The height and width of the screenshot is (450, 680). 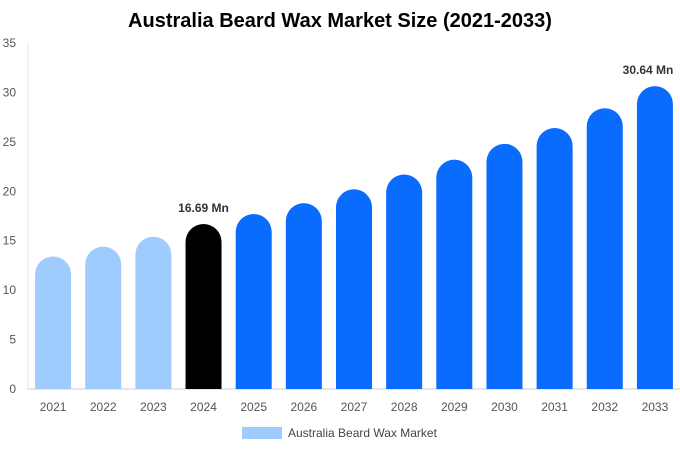 What do you see at coordinates (655, 407) in the screenshot?
I see `x-tick-label: 2033` at bounding box center [655, 407].